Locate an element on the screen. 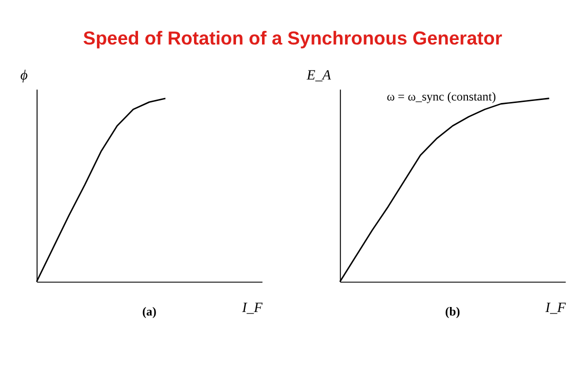  y-axis-title: ϕ is located at coordinates (24, 75).